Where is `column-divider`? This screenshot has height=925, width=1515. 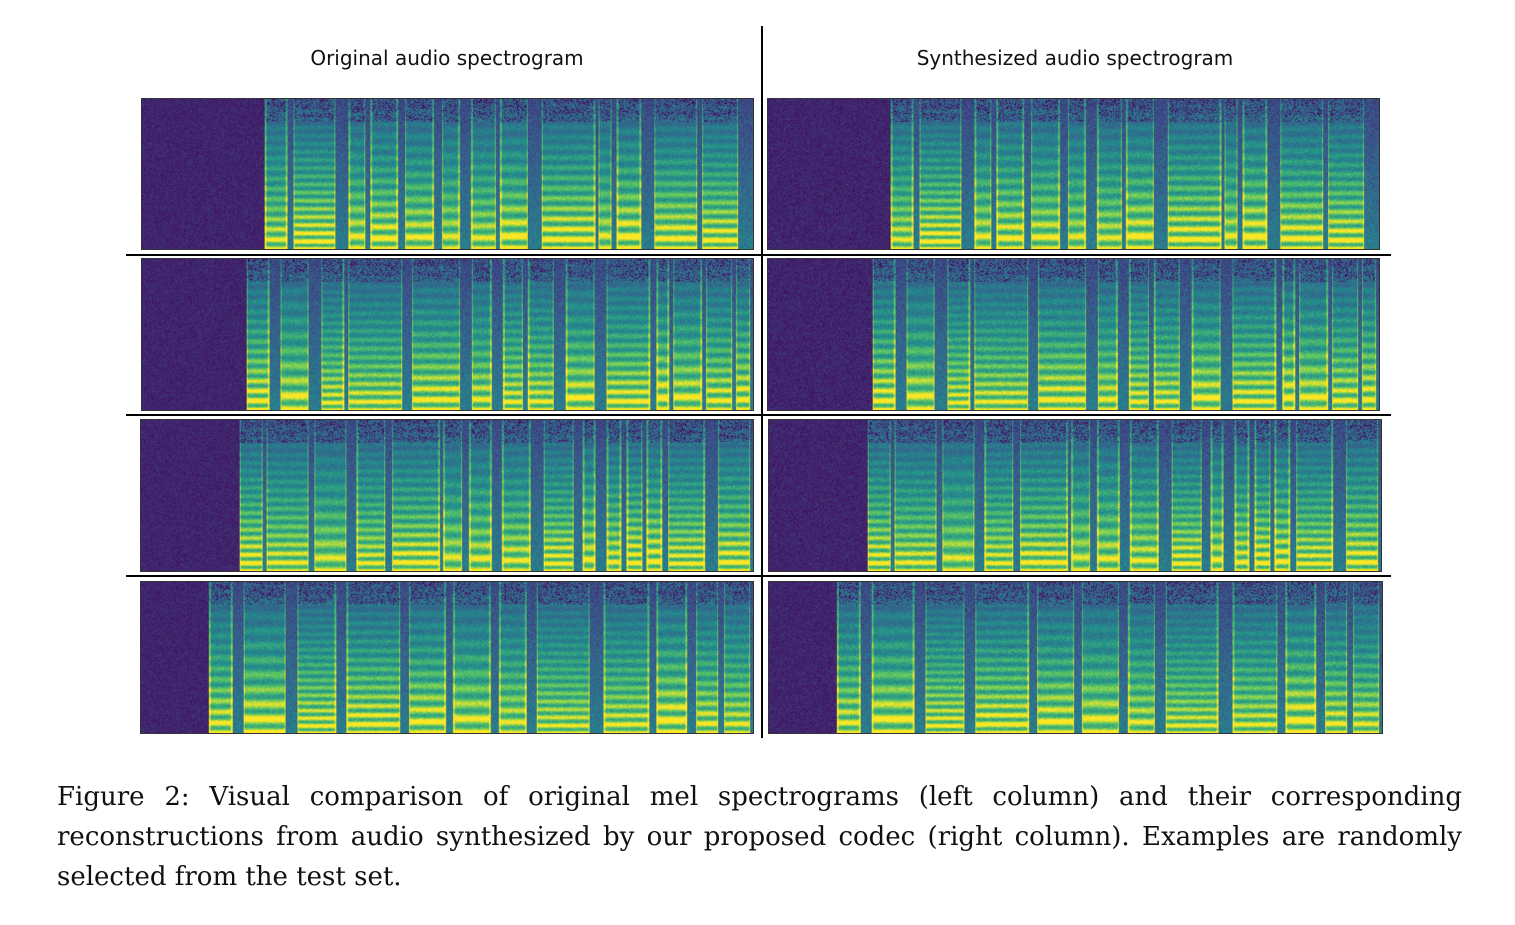
column-divider is located at coordinates (762, 382).